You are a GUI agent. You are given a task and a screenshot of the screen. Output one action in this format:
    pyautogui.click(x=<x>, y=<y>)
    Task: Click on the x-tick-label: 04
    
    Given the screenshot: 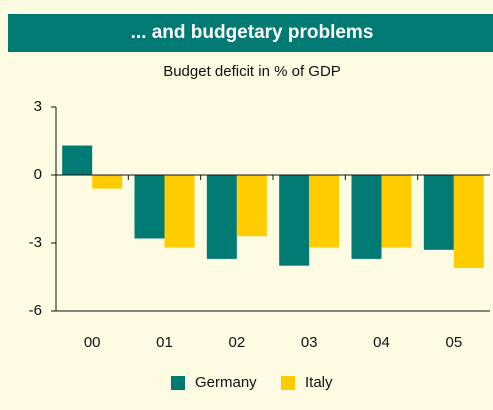 What is the action you would take?
    pyautogui.click(x=381, y=342)
    